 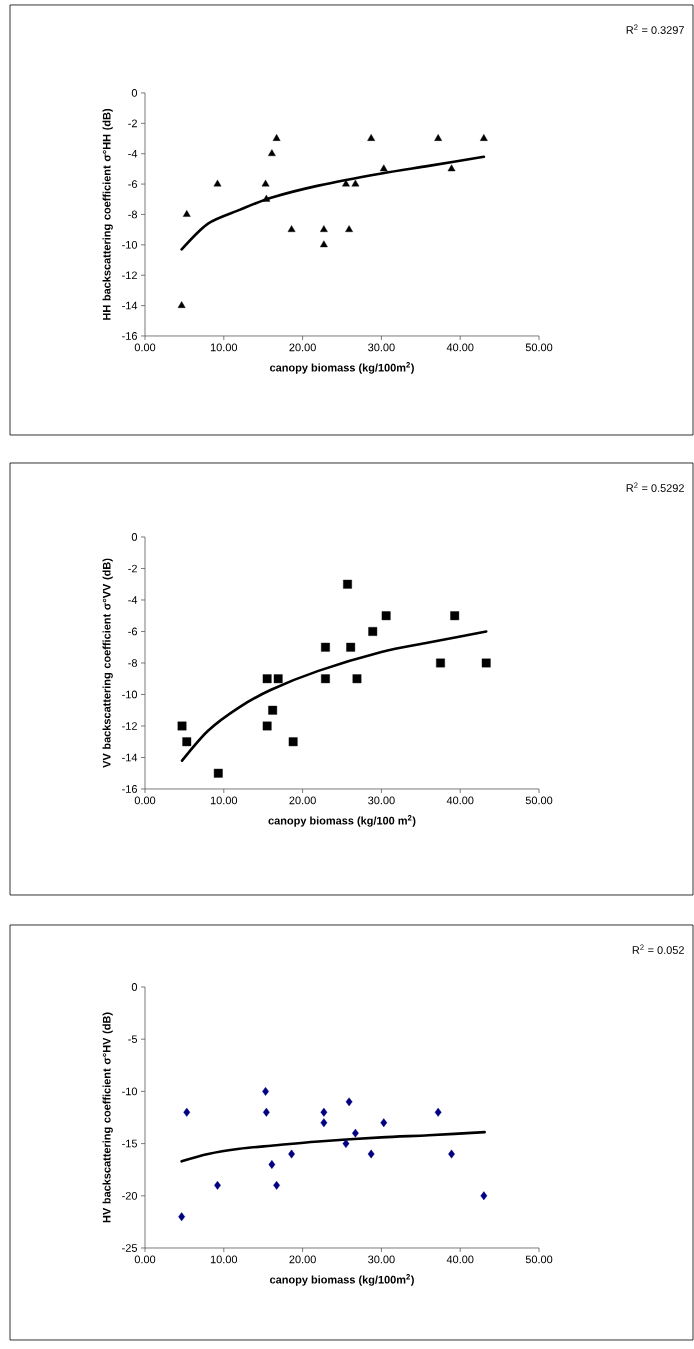 I want to click on y-tick-label: -5, so click(x=133, y=1039).